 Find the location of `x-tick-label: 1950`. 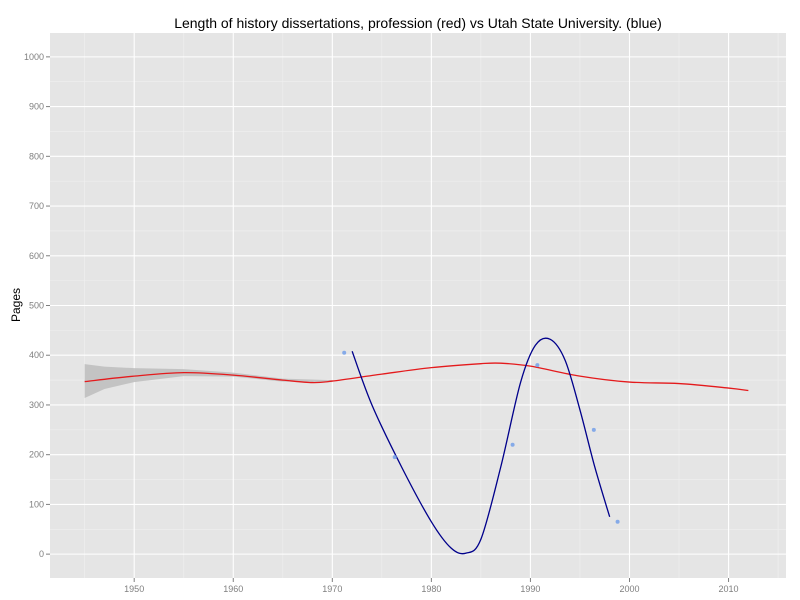

x-tick-label: 1950 is located at coordinates (134, 589).